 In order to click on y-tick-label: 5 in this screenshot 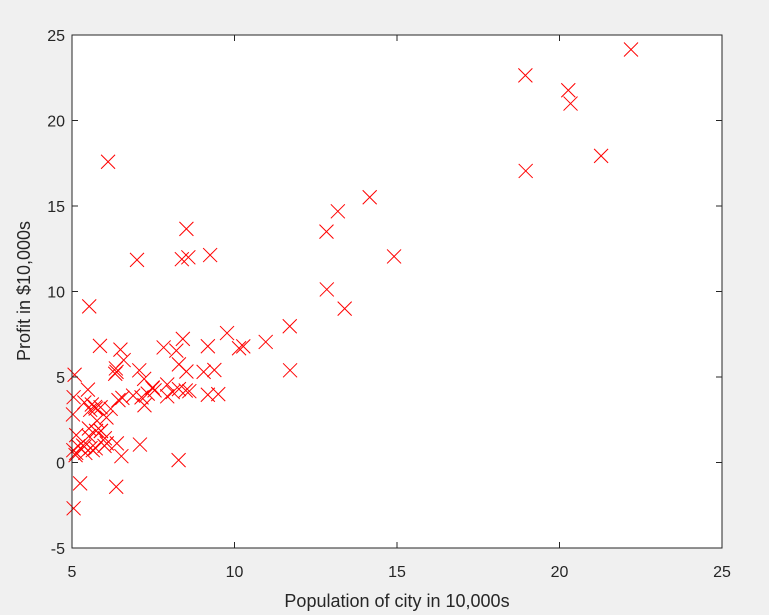, I will do `click(60, 378)`.